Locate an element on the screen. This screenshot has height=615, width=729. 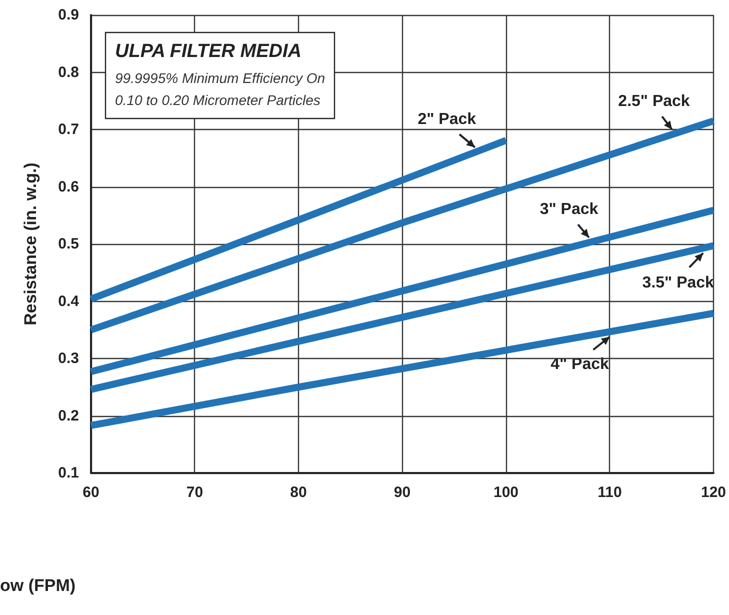
y-tick-label: 0.3 is located at coordinates (68, 358).